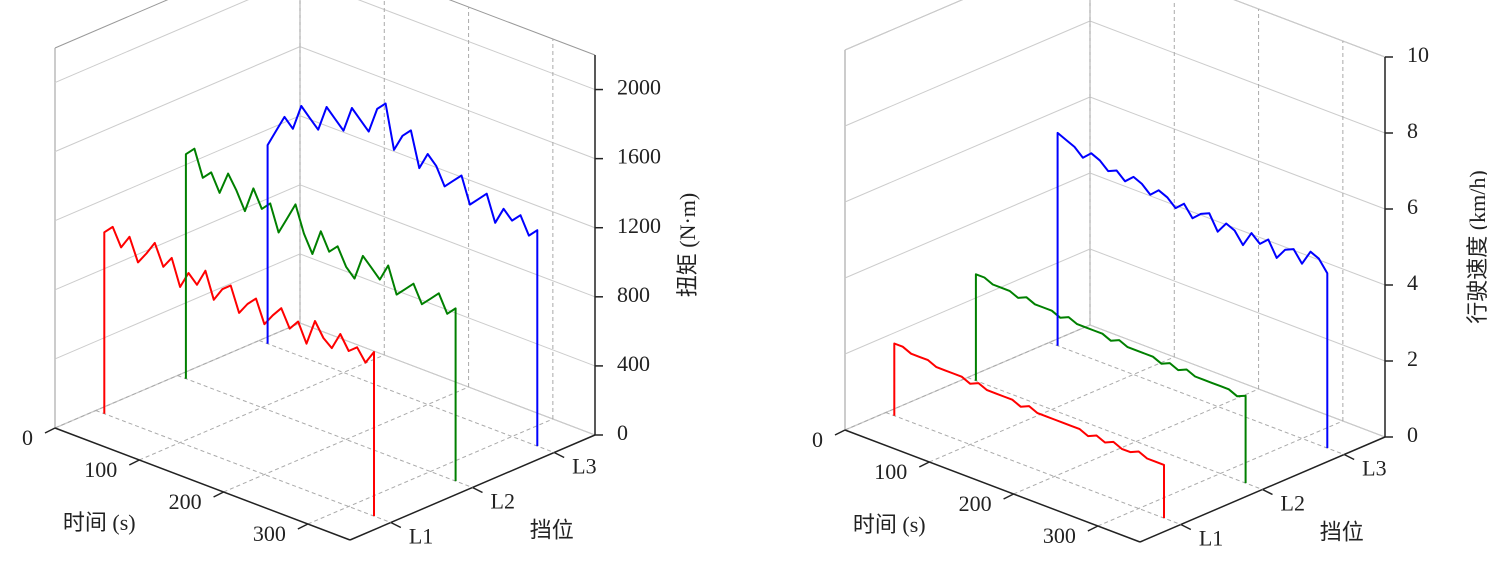 This screenshot has height=565, width=1487. I want to click on z-tick-label: 10, so click(1418, 54).